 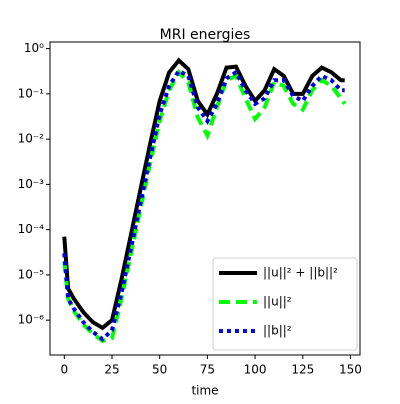 What do you see at coordinates (159, 370) in the screenshot?
I see `x-tick-label: 50` at bounding box center [159, 370].